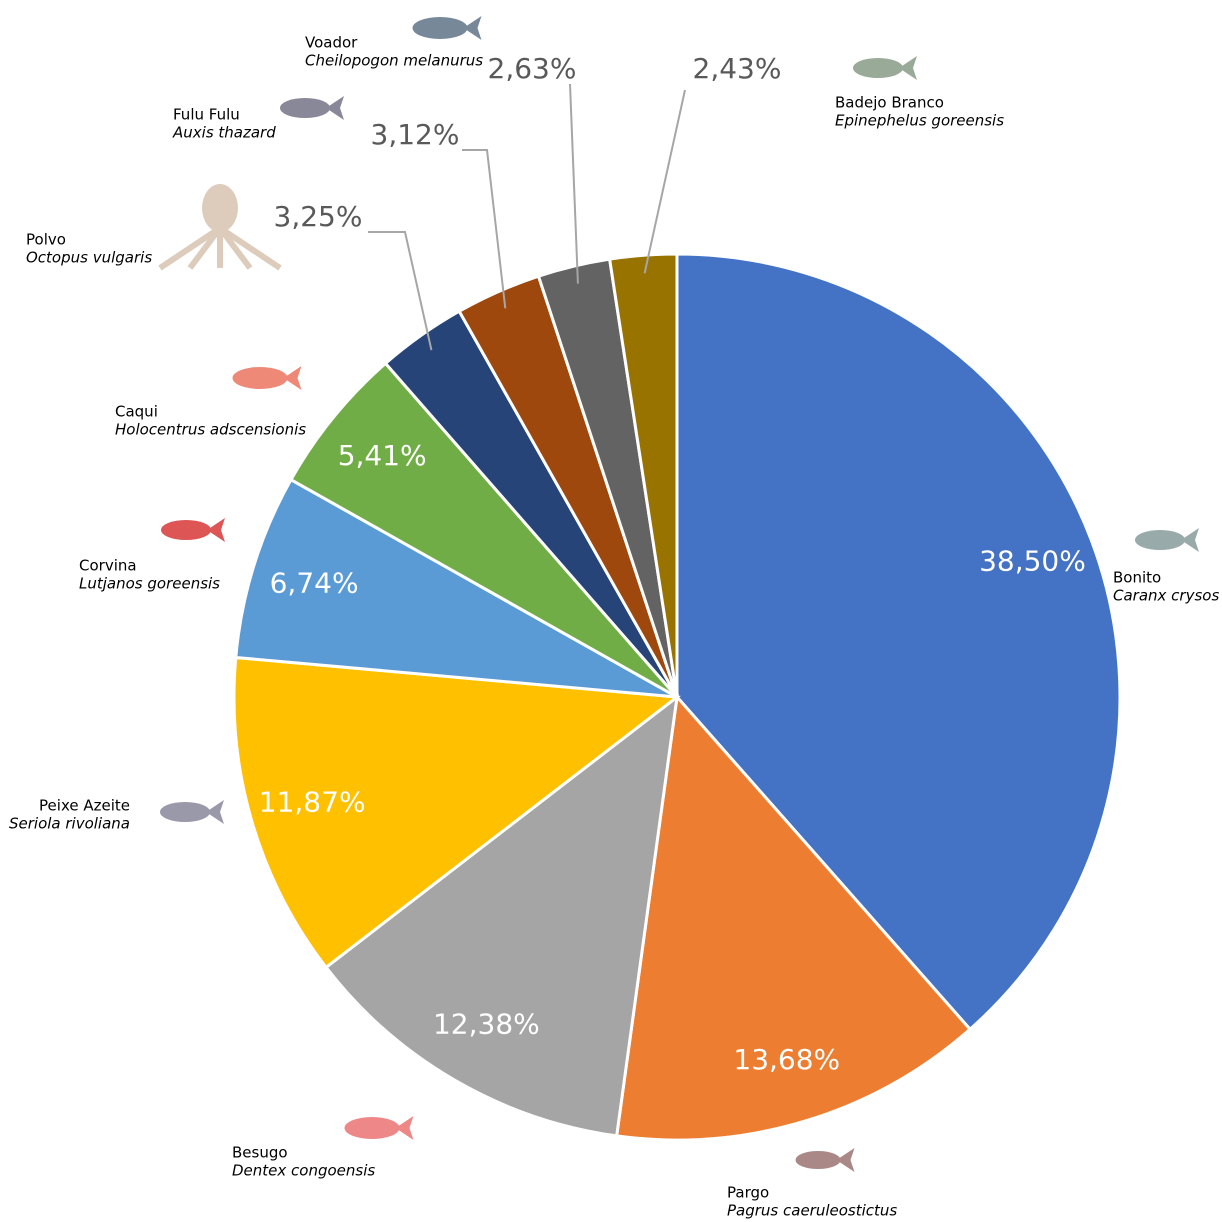 This screenshot has width=1222, height=1222. What do you see at coordinates (1166, 596) in the screenshot?
I see `scientific-name: Caranx crysos` at bounding box center [1166, 596].